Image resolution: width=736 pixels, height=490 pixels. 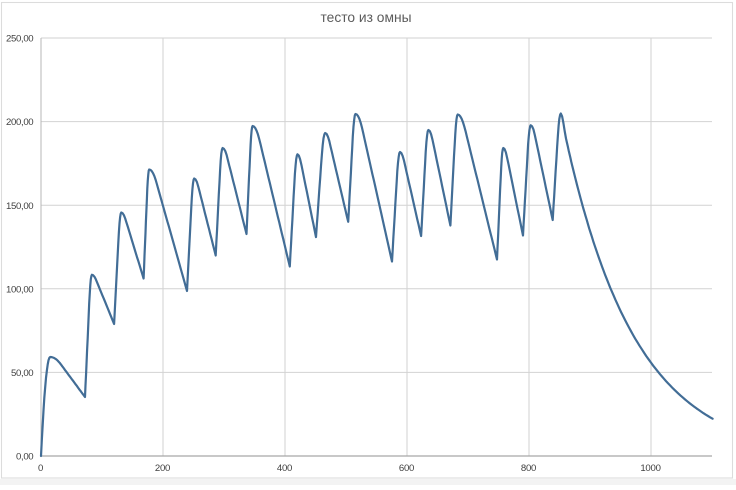 I want to click on svg-text: 0, so click(x=40, y=468).